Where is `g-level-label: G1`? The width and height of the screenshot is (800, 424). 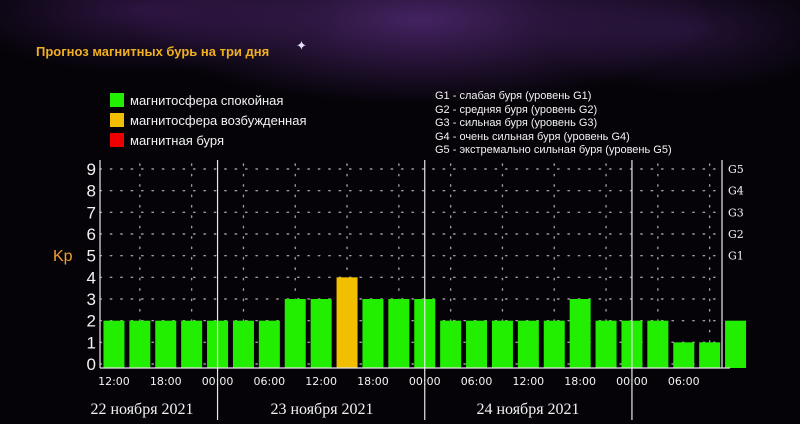 g-level-label: G1 is located at coordinates (736, 256).